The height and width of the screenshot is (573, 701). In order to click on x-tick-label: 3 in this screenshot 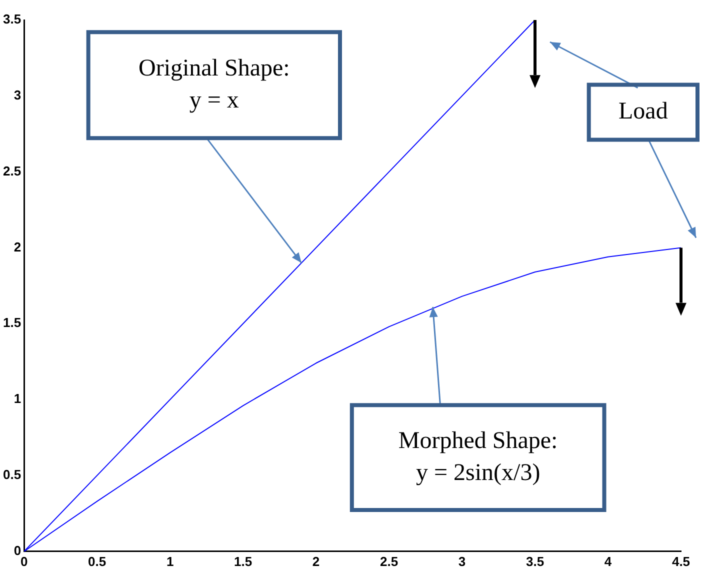, I will do `click(462, 561)`.